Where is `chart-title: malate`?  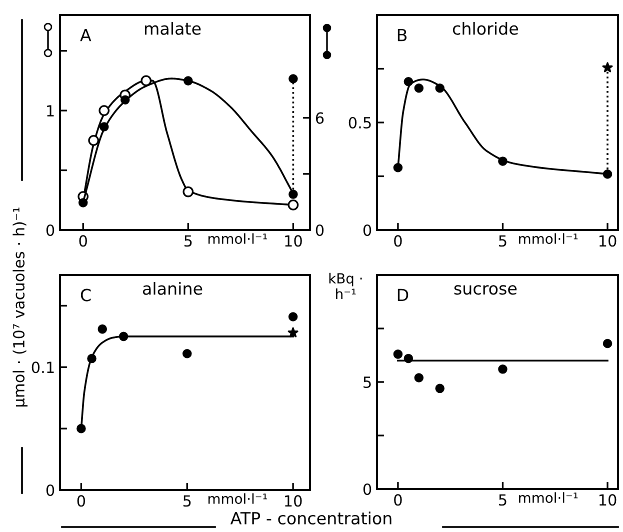 chart-title: malate is located at coordinates (172, 28).